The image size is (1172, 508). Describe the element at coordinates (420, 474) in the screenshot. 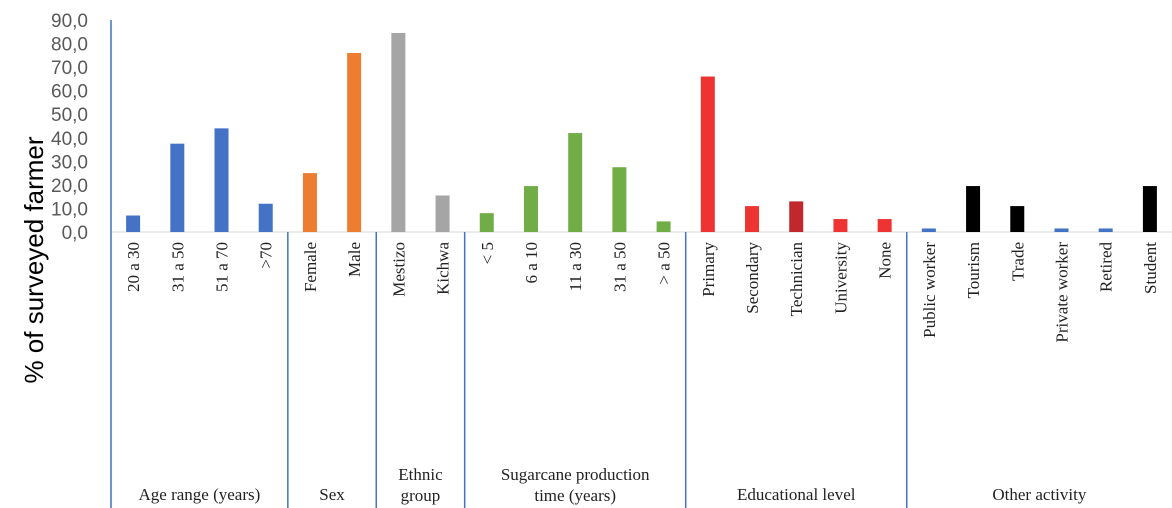

I see `group-label: Ethnic` at that location.